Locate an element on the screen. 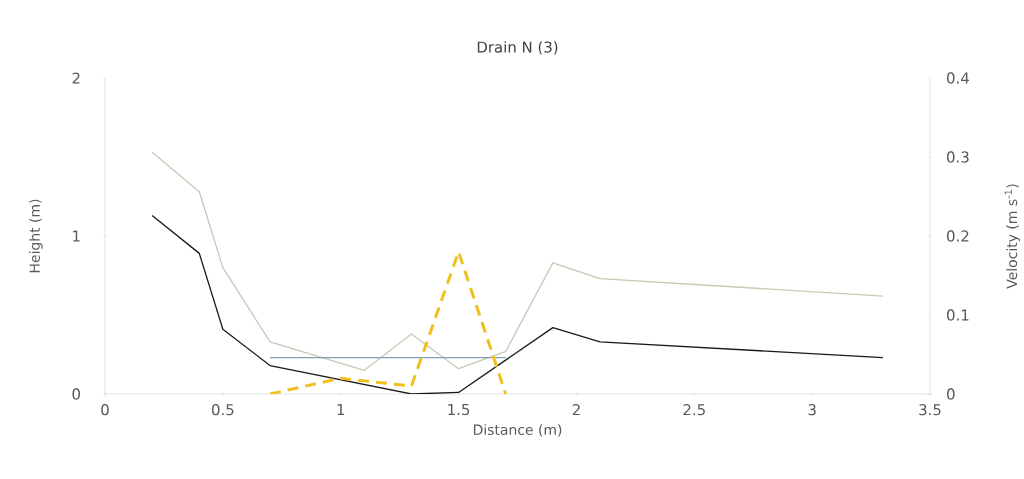 This screenshot has height=479, width=1024. x-tick-label: 3.5 is located at coordinates (930, 410).